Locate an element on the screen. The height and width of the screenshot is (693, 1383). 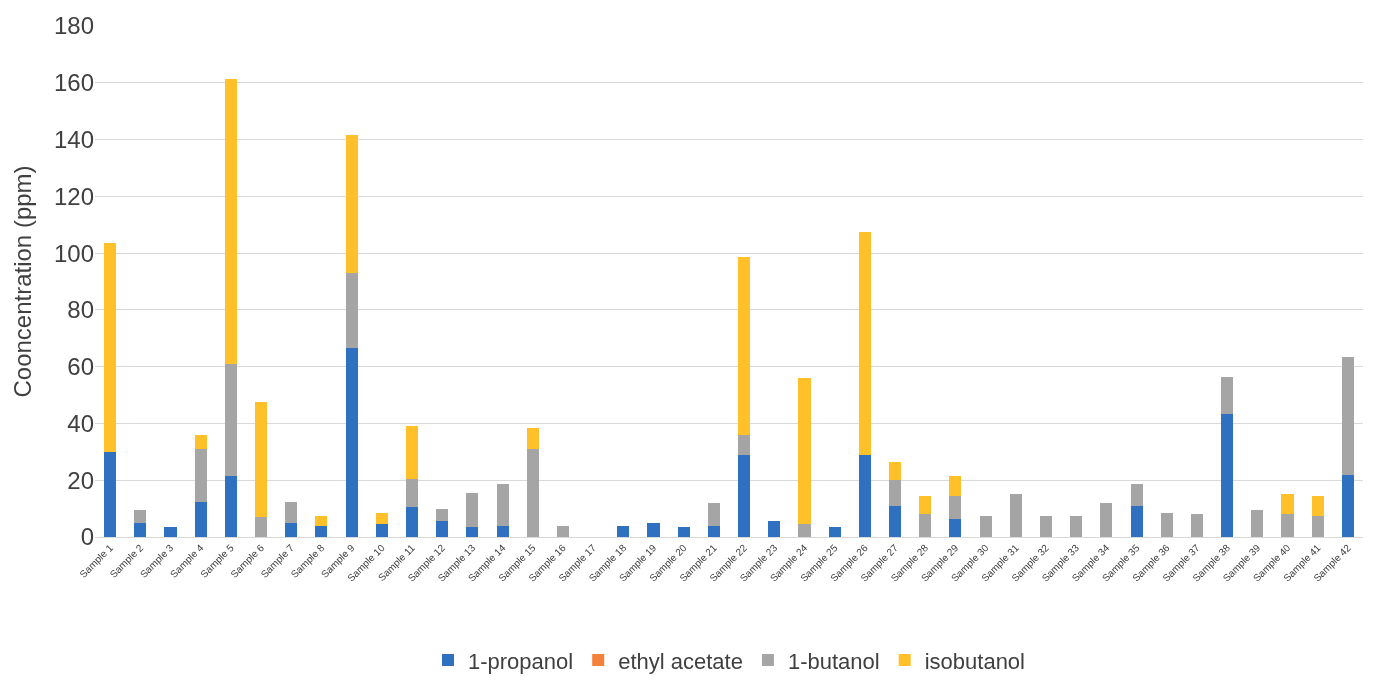
y-tick-label: 0 is located at coordinates (87, 537).